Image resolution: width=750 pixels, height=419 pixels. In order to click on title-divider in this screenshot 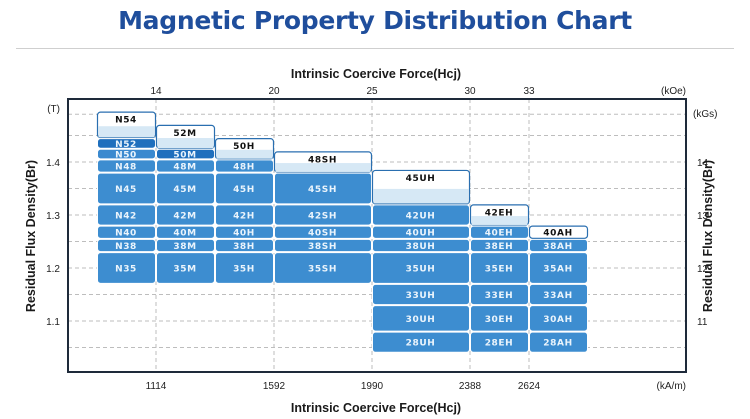, I will do `click(375, 48)`.